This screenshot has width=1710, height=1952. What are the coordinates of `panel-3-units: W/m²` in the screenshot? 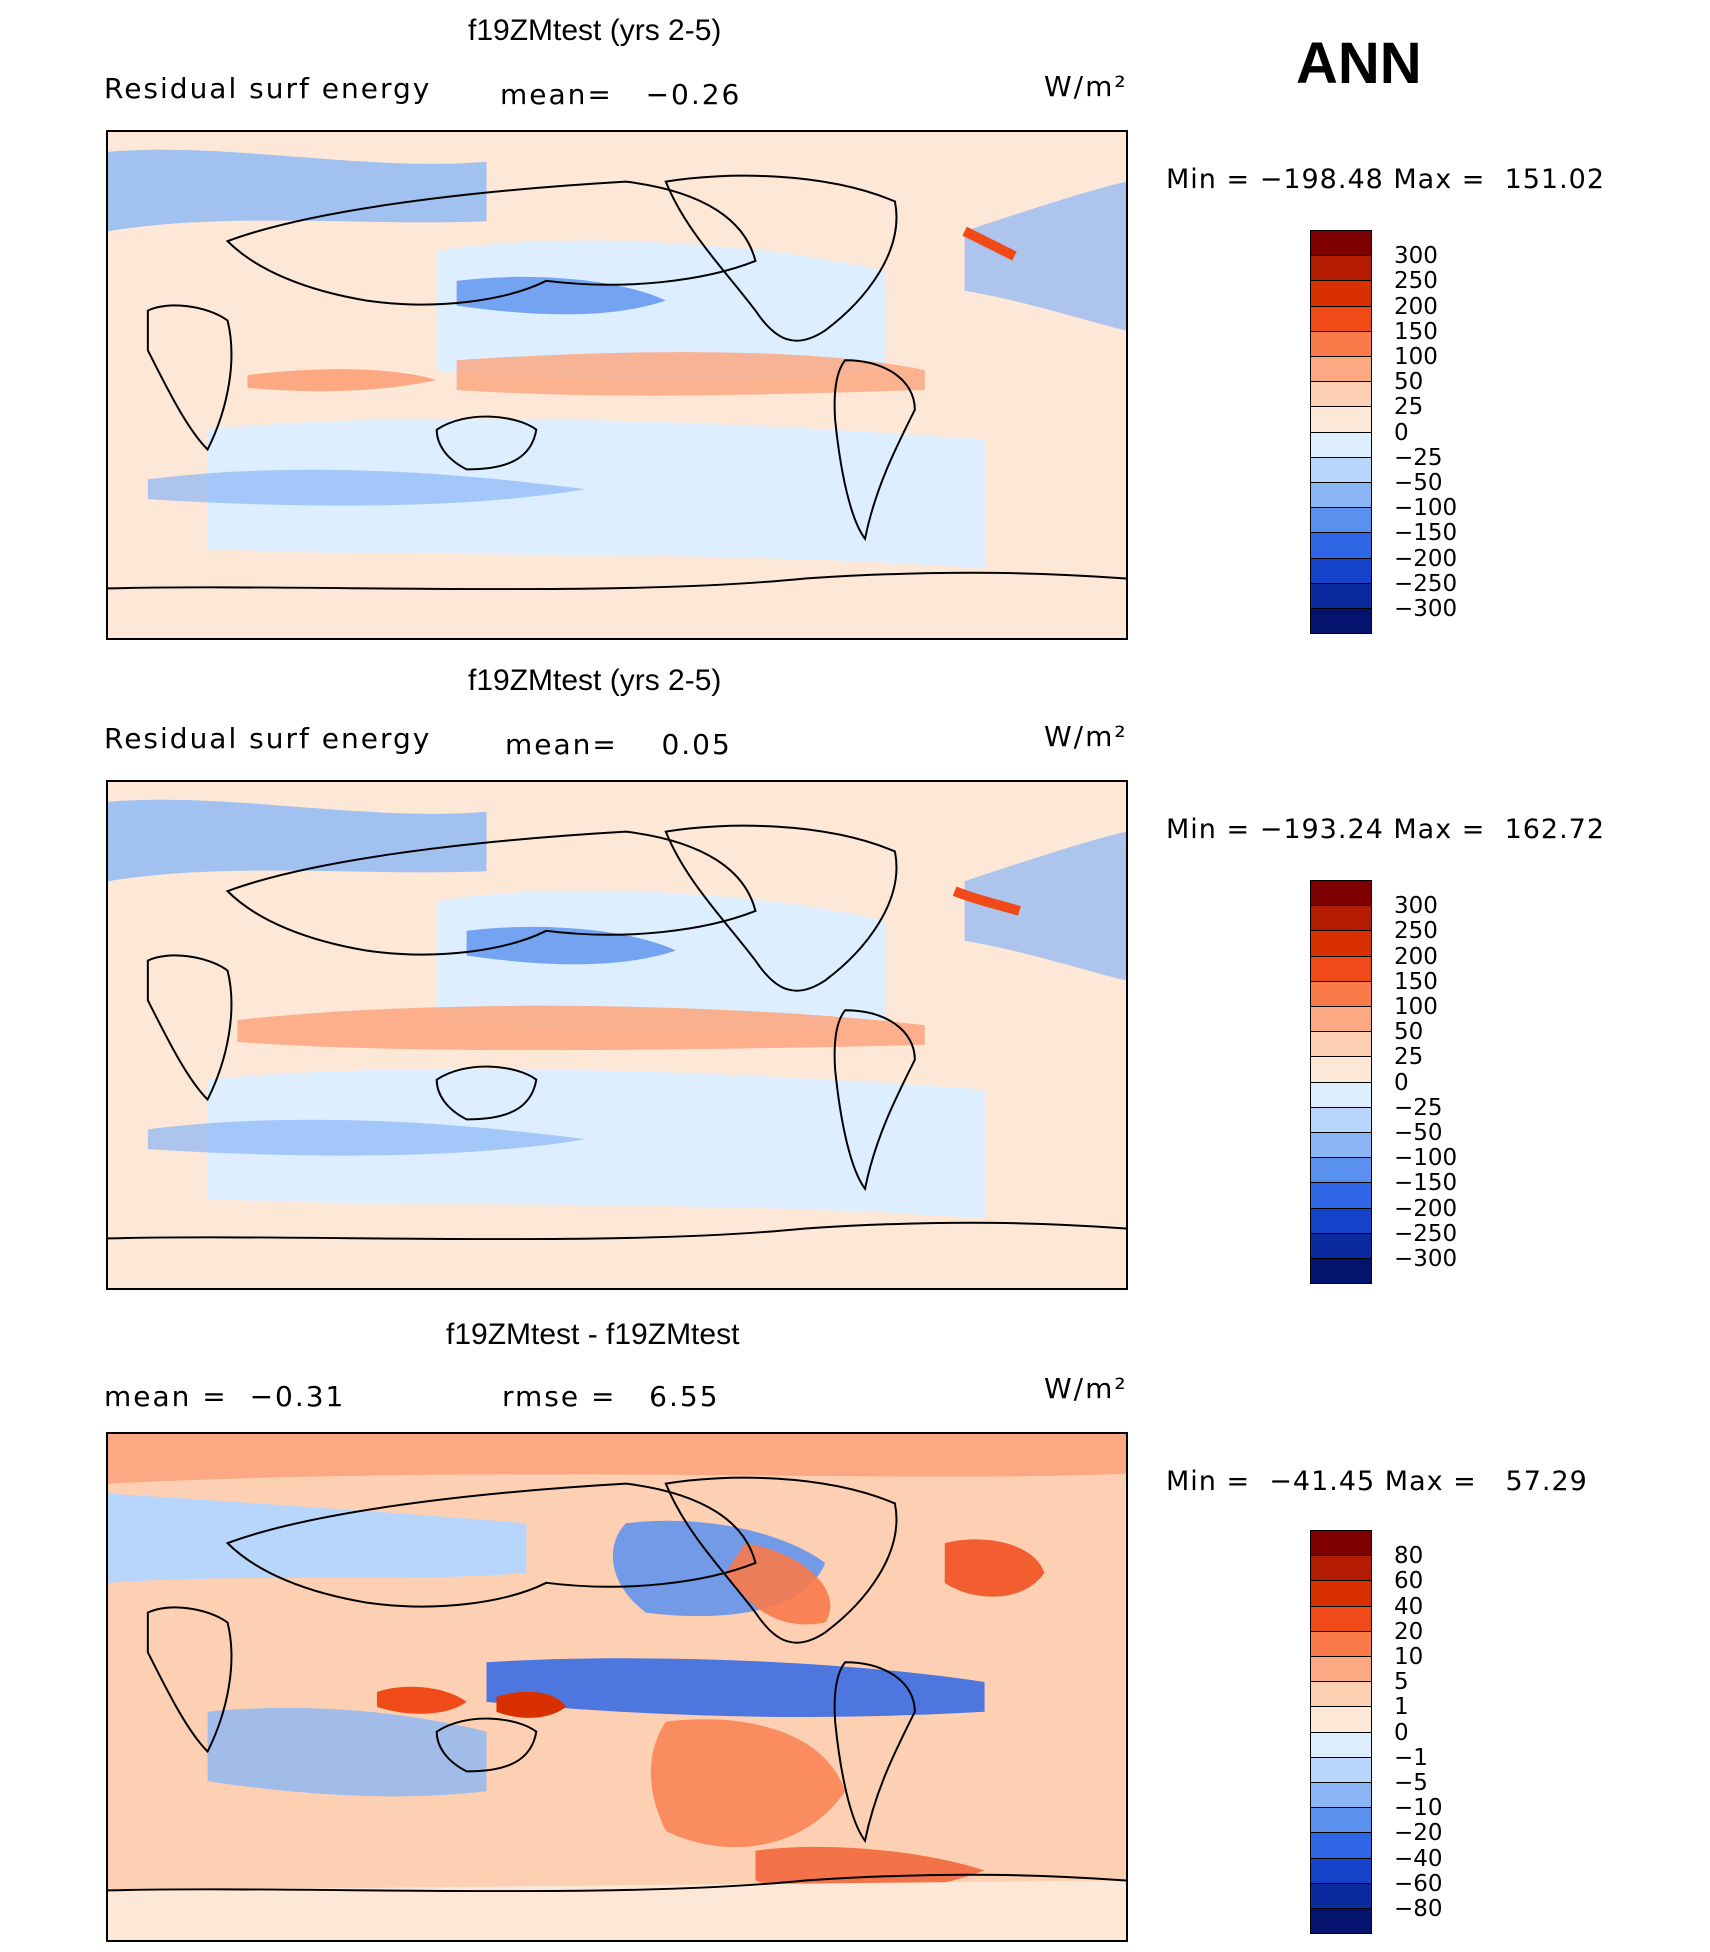 It's located at (1086, 1388).